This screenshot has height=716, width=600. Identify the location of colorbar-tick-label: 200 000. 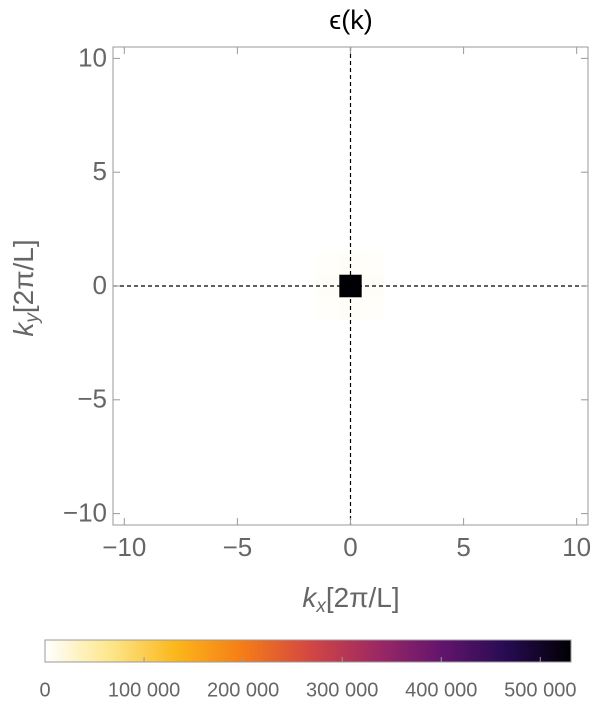
(243, 690).